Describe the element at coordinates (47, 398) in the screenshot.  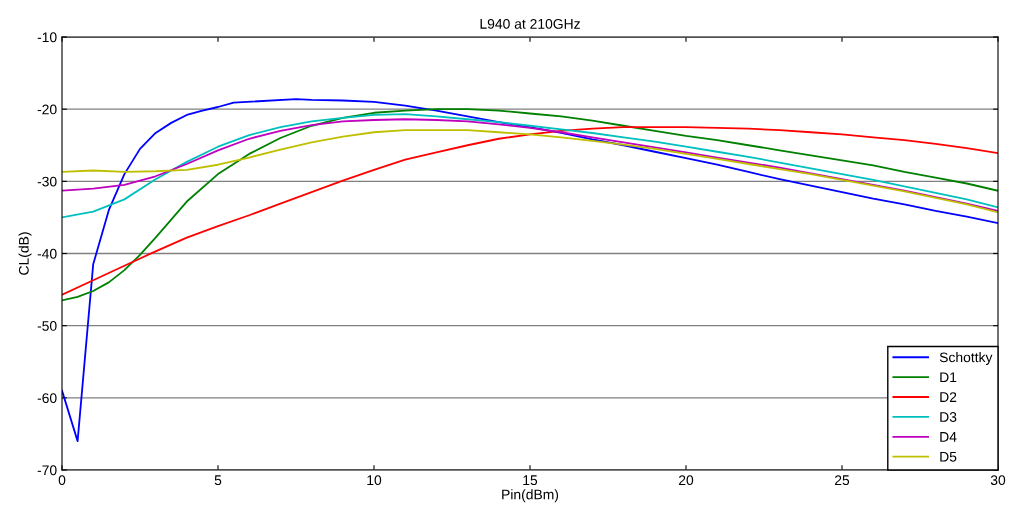
I see `y-tick-label: -60` at that location.